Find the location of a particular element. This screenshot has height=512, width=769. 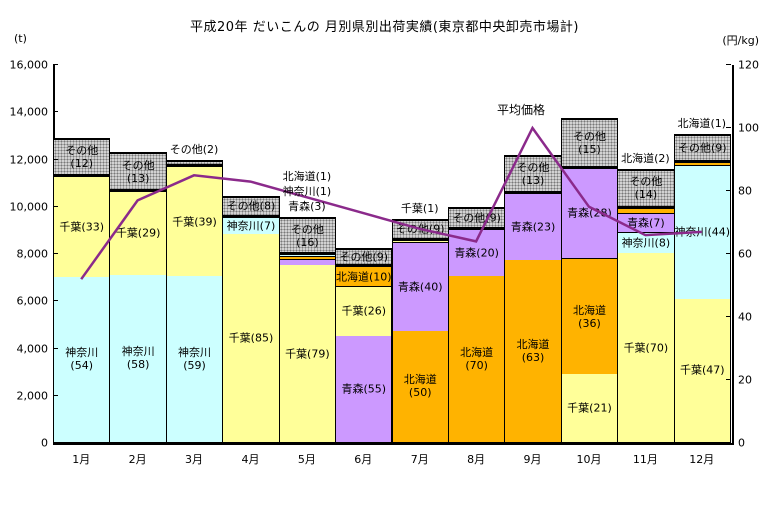

segment-label: 青森(40) is located at coordinates (420, 287).